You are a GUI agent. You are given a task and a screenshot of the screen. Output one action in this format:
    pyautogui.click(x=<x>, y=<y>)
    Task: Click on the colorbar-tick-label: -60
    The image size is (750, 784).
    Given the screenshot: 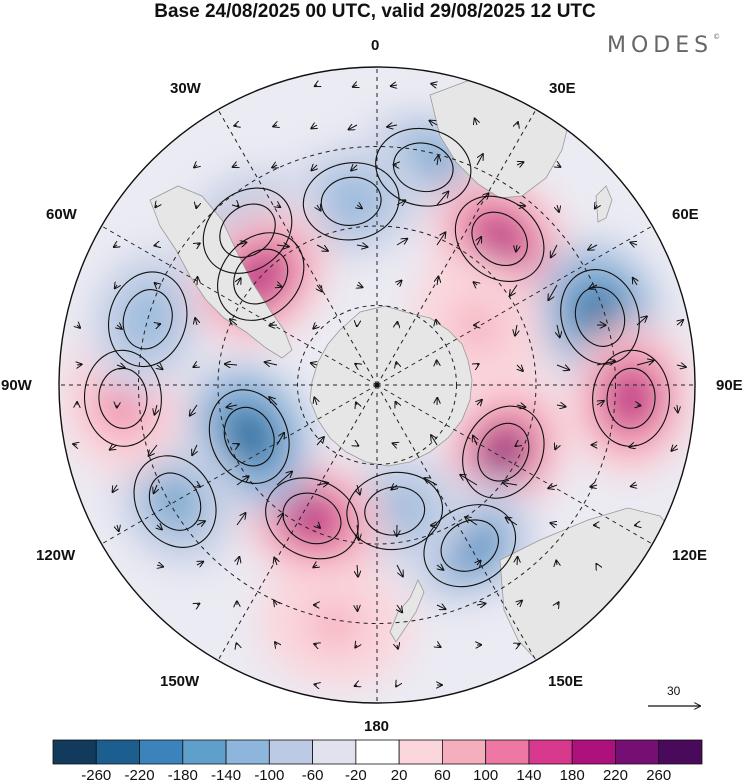 What is the action you would take?
    pyautogui.click(x=313, y=775)
    